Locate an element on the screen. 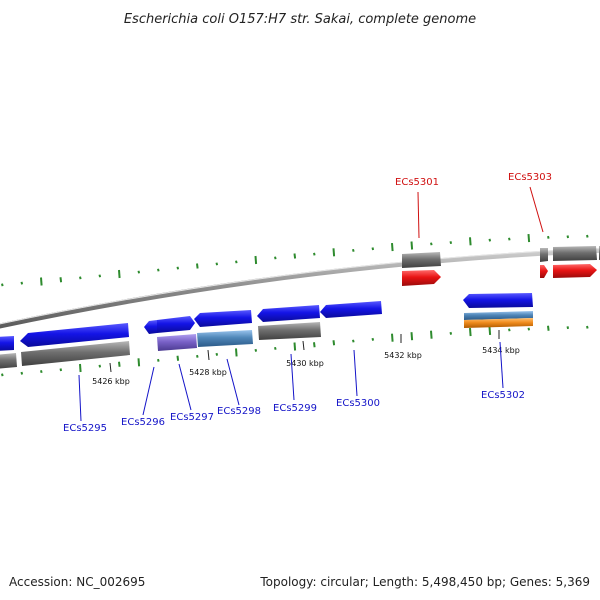 Image resolution: width=600 pixels, height=600 pixels. gc-content-track-inner is located at coordinates (295, 351).